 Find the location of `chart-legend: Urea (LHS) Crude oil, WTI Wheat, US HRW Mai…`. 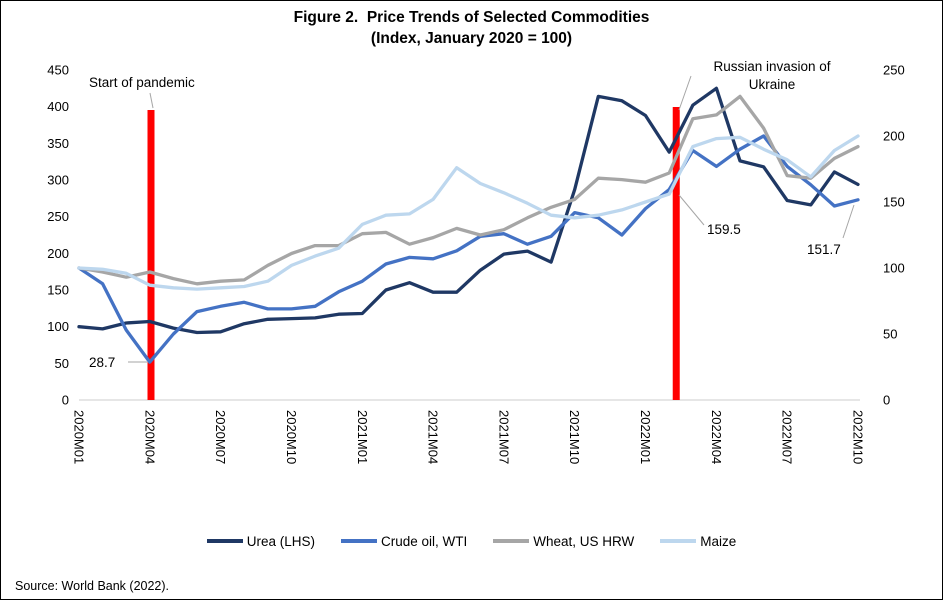

chart-legend: Urea (LHS) Crude oil, WTI Wheat, US HRW Mai… is located at coordinates (471, 541).